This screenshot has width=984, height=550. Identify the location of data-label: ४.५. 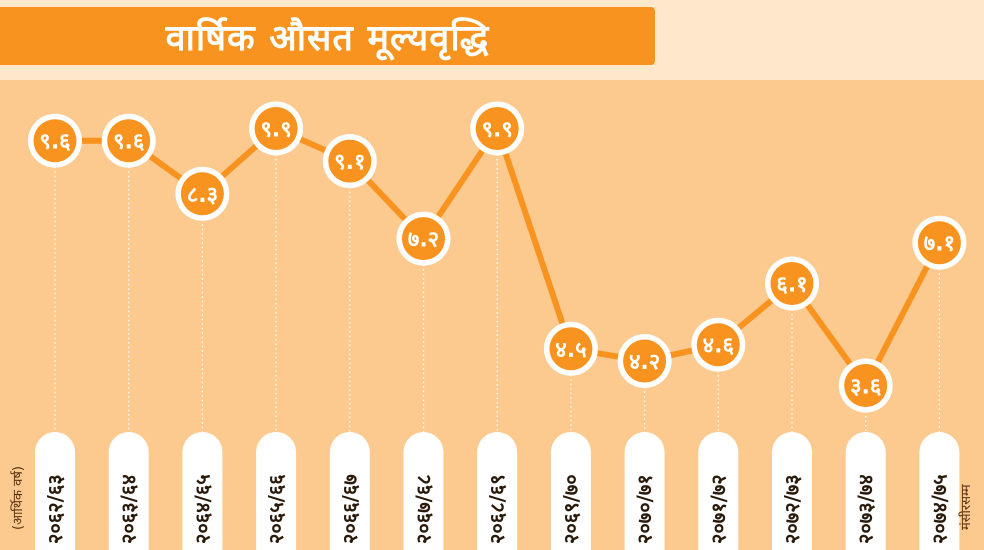
(570, 350).